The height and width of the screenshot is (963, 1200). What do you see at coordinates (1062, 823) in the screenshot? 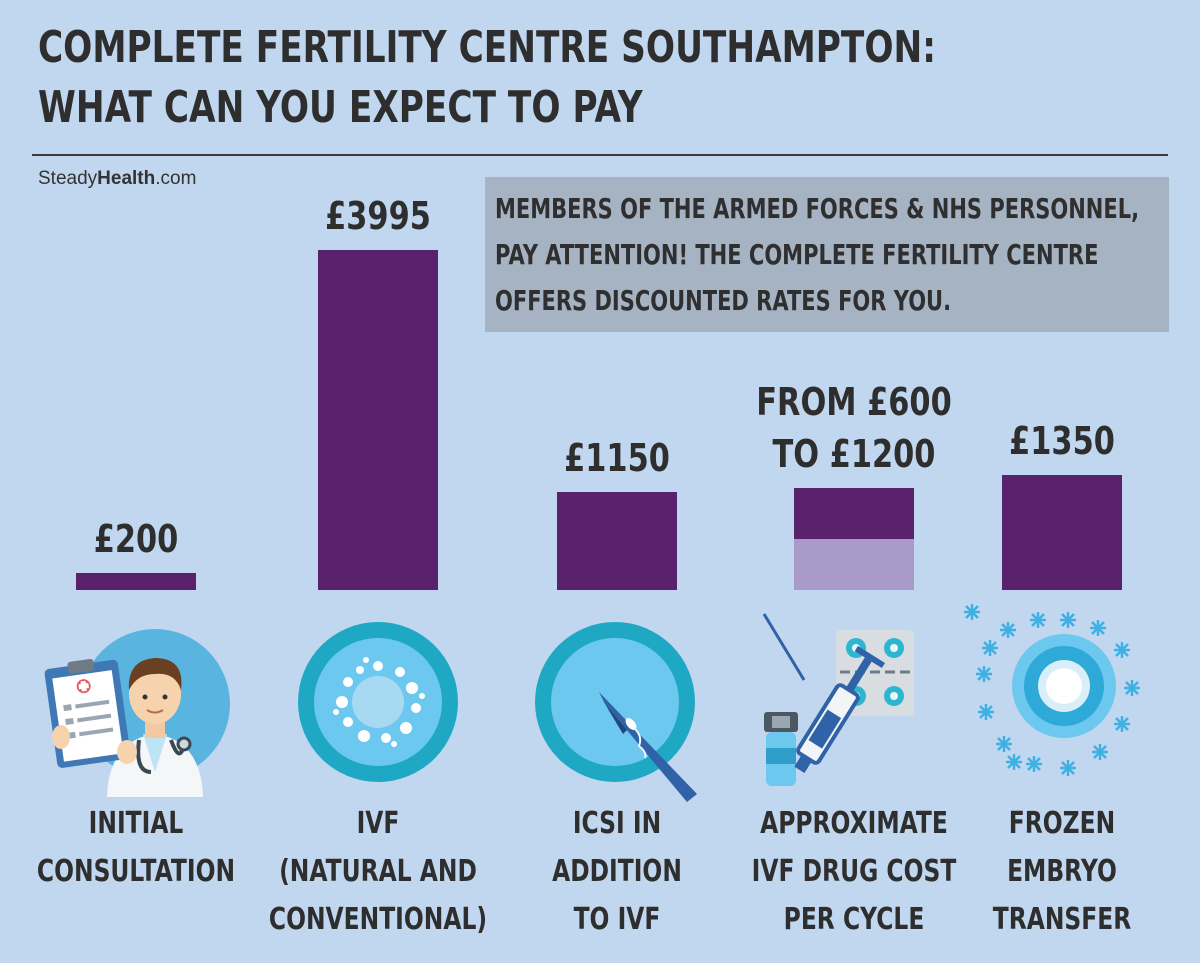
I see `category-label-4-line-0: FROZEN` at bounding box center [1062, 823].